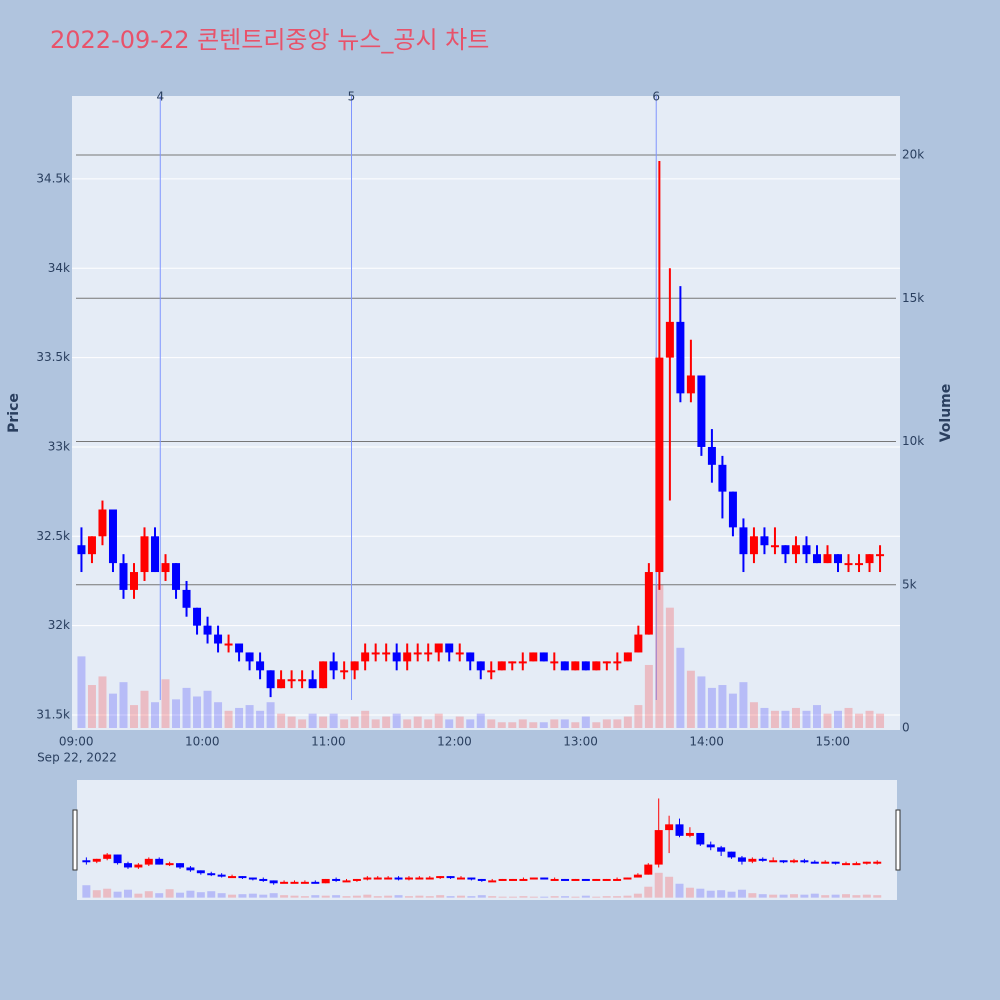 Image resolution: width=1000 pixels, height=1000 pixels. What do you see at coordinates (53, 714) in the screenshot?
I see `y-tick-label: 31.5k` at bounding box center [53, 714].